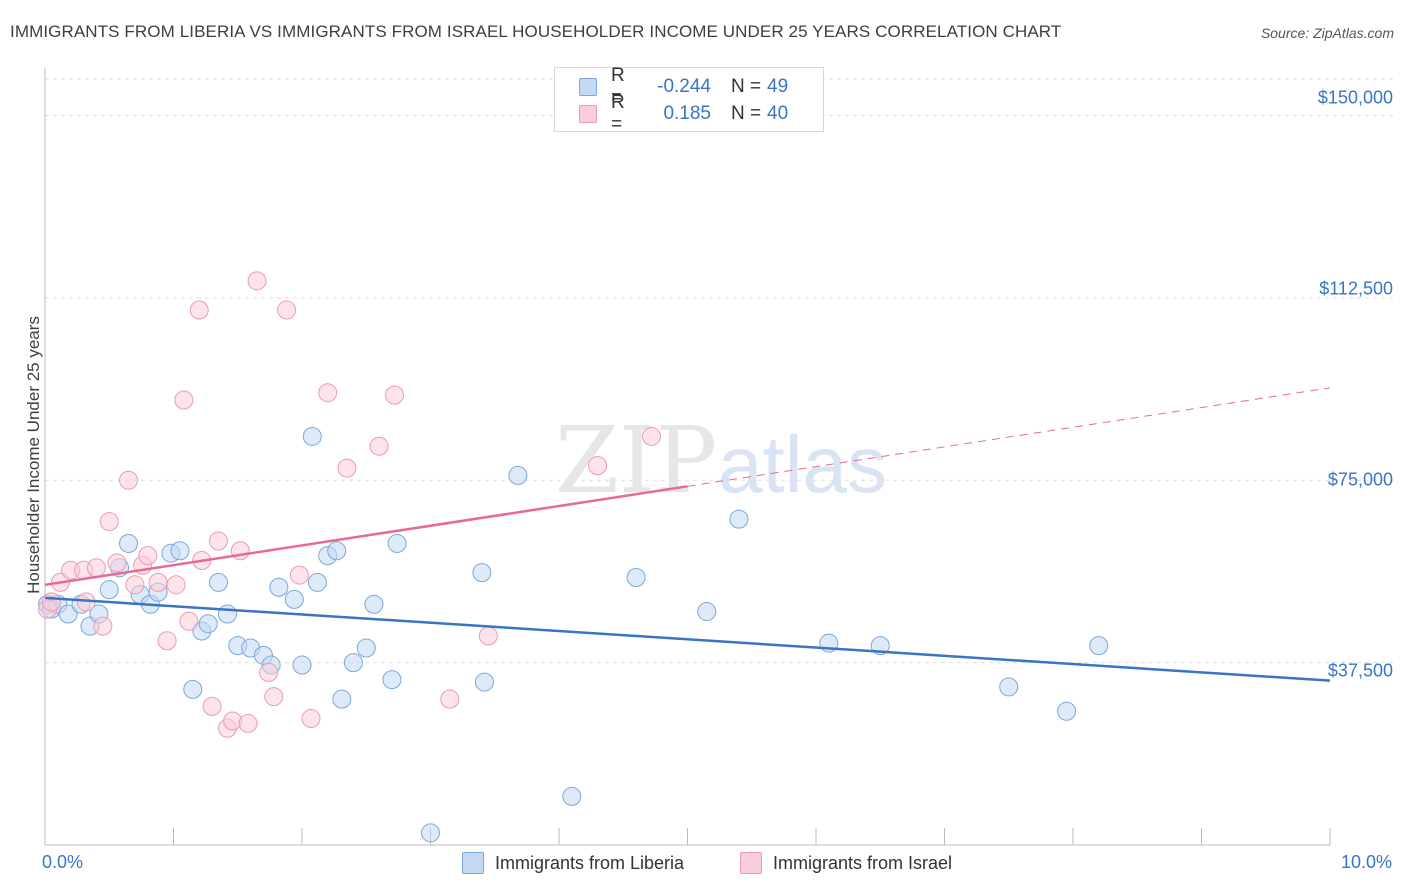 The width and height of the screenshot is (1406, 892). I want to click on r-value: 0.185, so click(687, 113).